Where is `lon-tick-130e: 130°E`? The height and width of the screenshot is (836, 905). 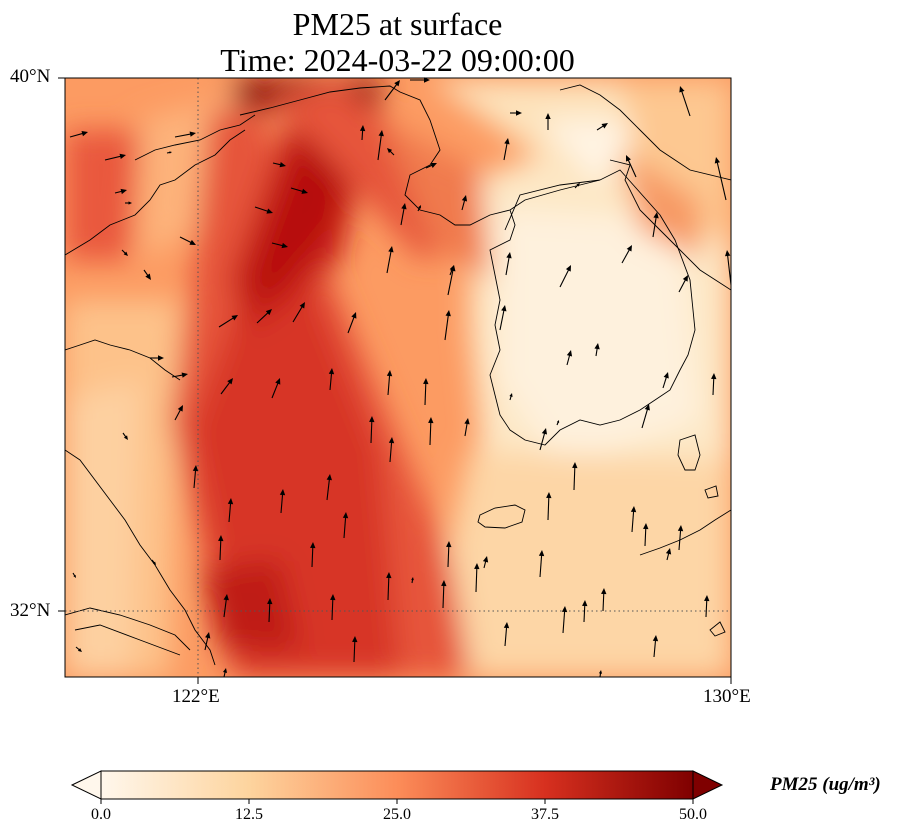
lon-tick-130e: 130°E is located at coordinates (727, 696).